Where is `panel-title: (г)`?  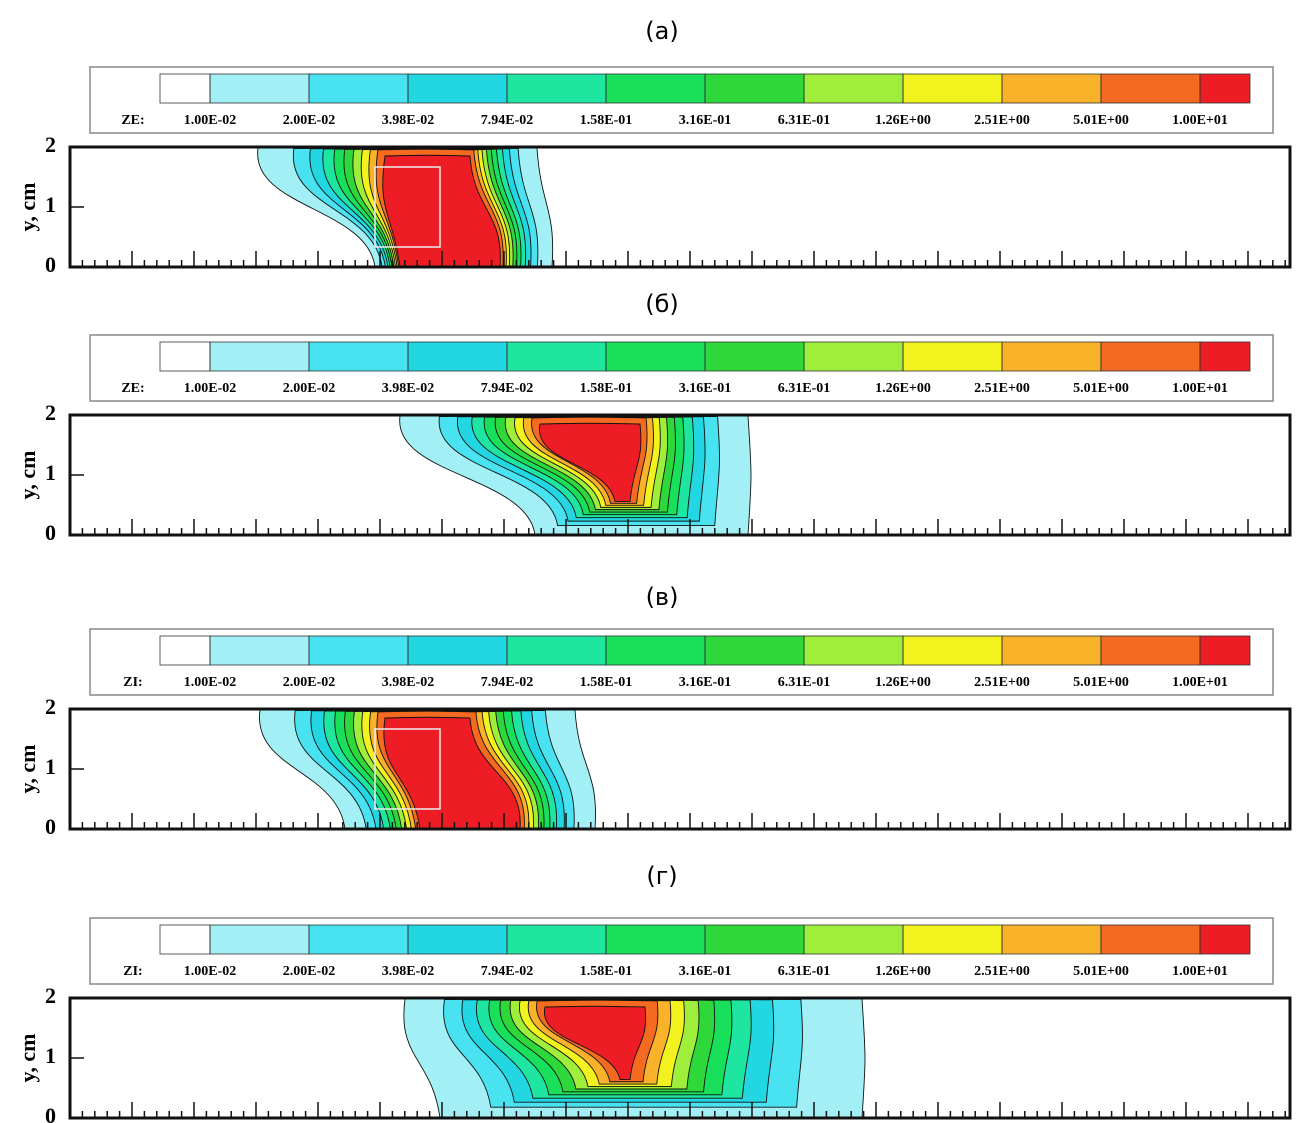
panel-title: (г) is located at coordinates (661, 876).